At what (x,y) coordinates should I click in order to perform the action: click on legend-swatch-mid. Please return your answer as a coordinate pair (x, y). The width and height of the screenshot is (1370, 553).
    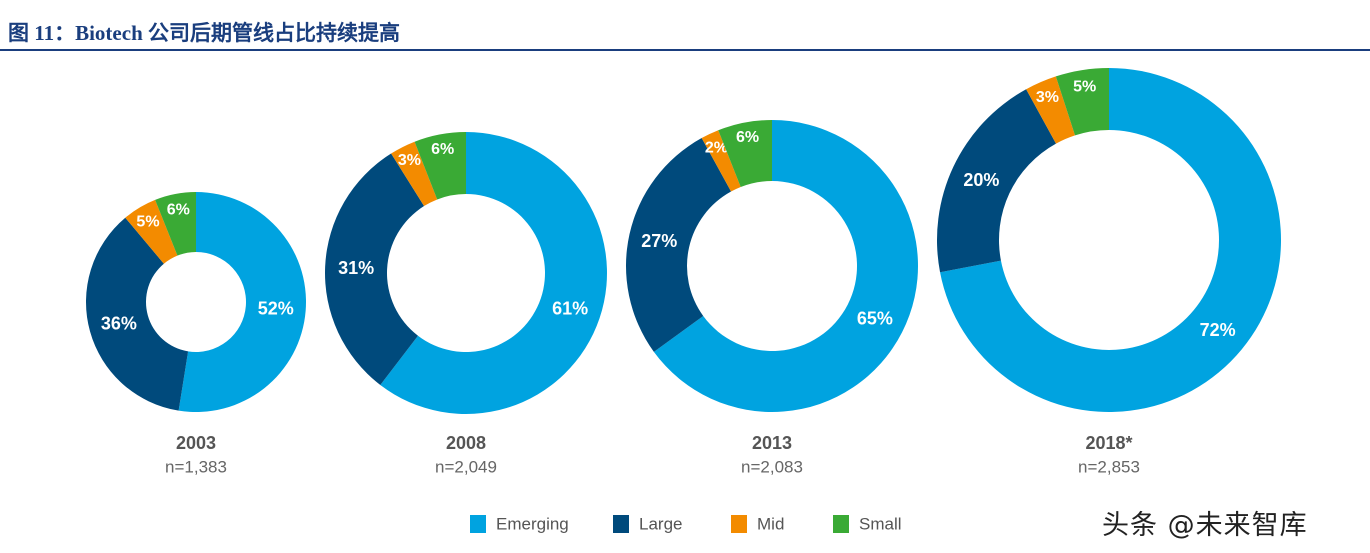
    Looking at the image, I should click on (739, 524).